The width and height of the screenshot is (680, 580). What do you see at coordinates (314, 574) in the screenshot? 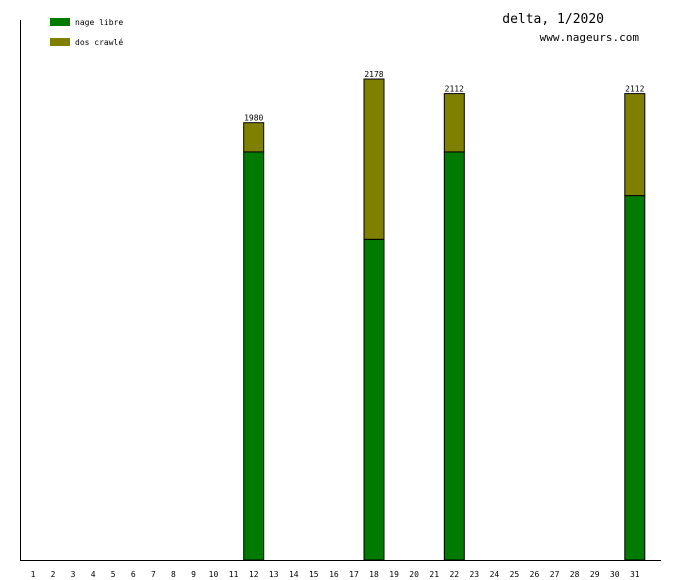
I see `x-tick-label: 15` at bounding box center [314, 574].